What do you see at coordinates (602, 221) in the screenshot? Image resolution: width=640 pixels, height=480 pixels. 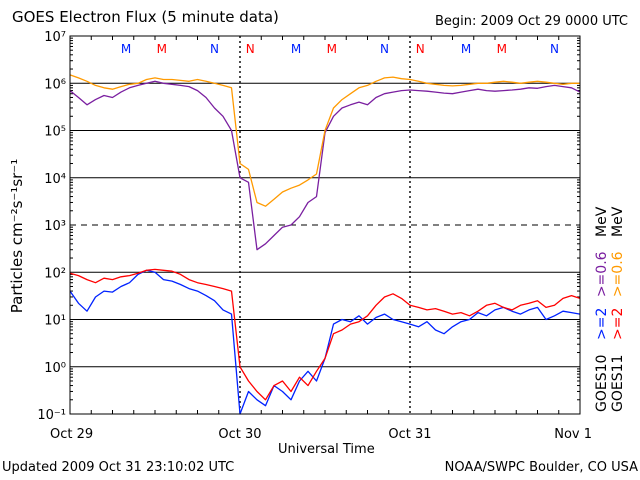 I see `legend-goes10-mev: MeV` at bounding box center [602, 221].